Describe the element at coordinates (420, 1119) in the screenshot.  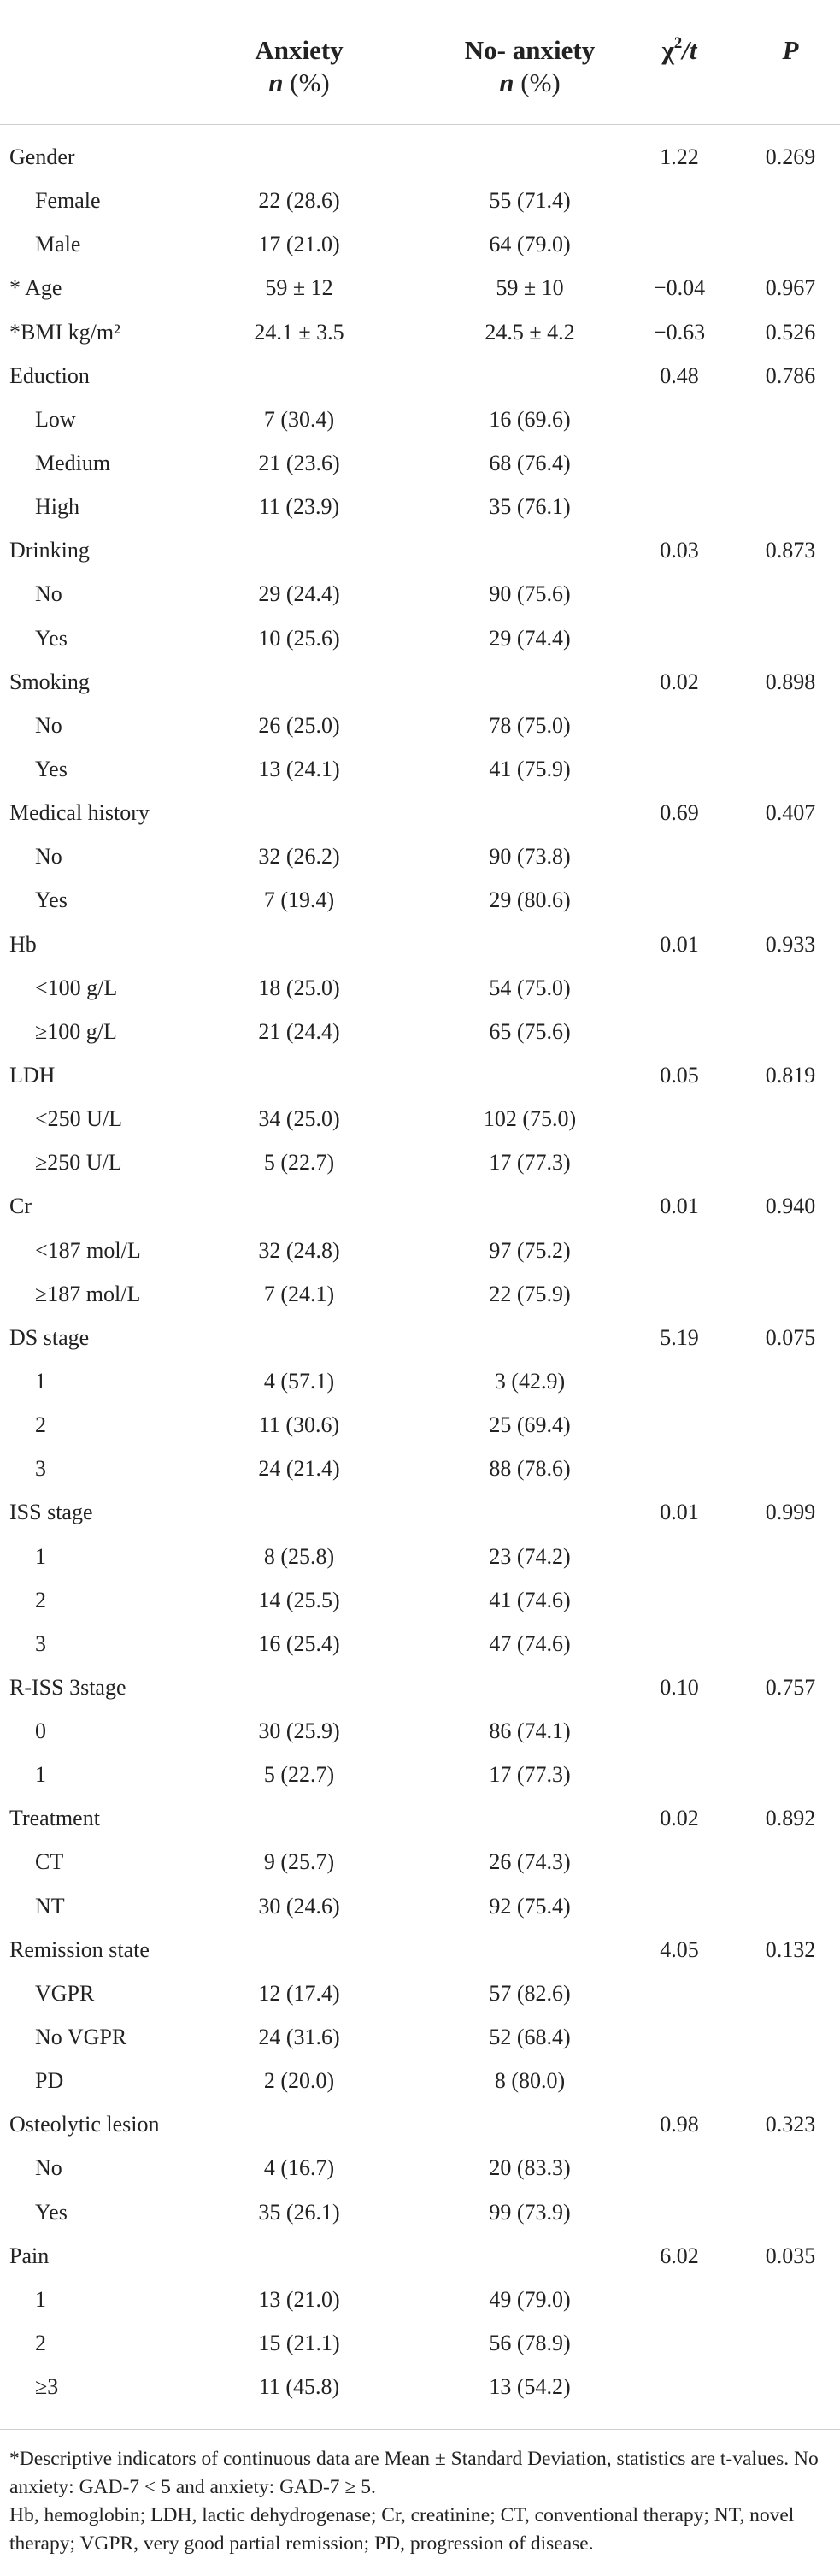
I see `table-row: <250 U/L 34 (25.0) 102 (75.0)` at that location.